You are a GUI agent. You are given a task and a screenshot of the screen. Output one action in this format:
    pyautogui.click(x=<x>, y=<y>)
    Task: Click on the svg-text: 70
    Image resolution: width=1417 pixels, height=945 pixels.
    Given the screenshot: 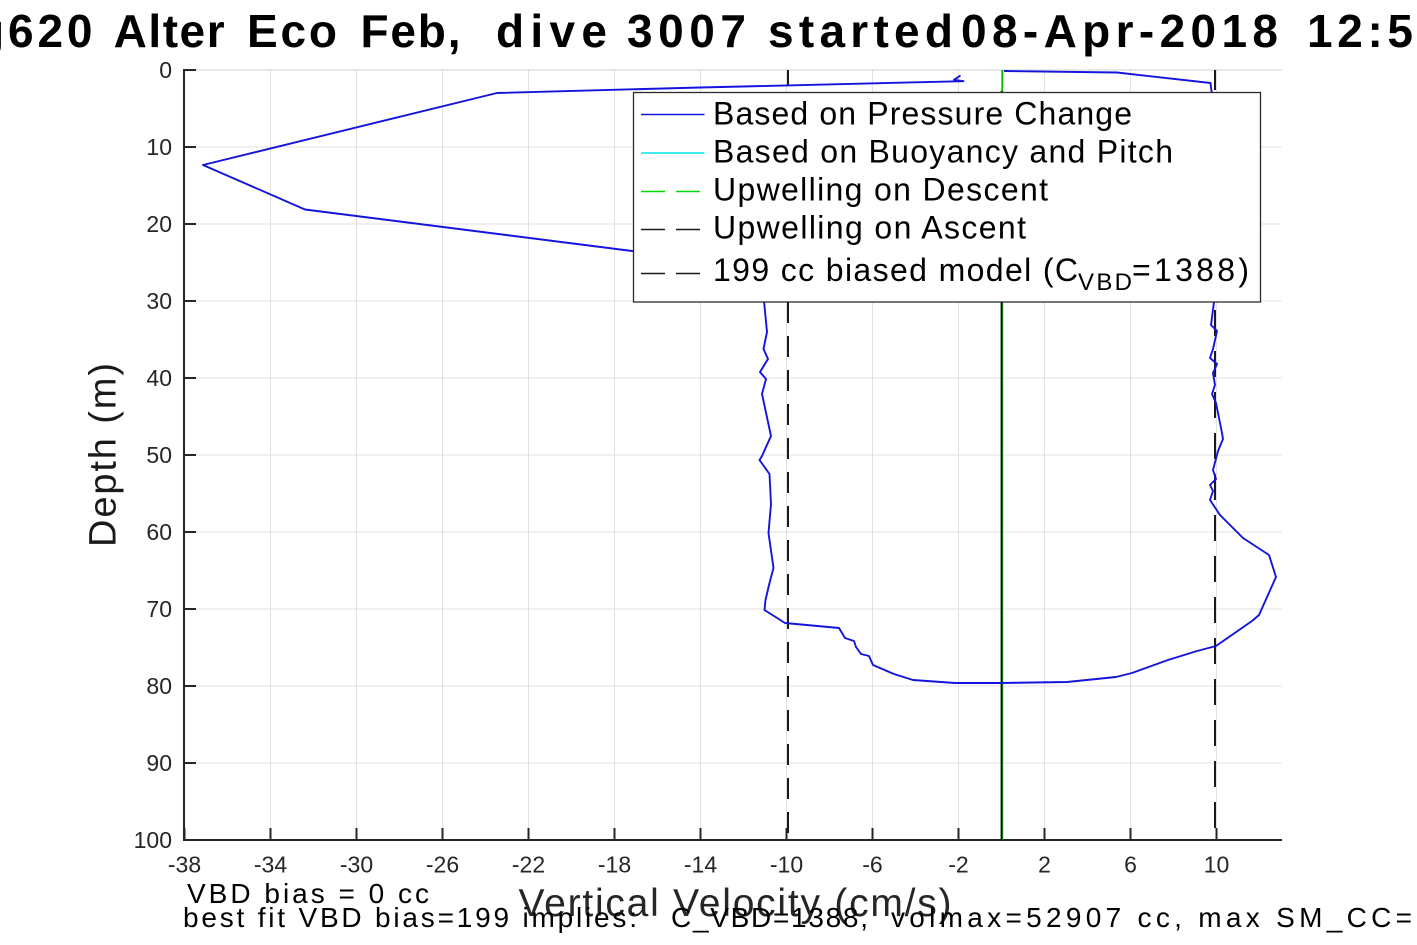 What is the action you would take?
    pyautogui.click(x=159, y=609)
    